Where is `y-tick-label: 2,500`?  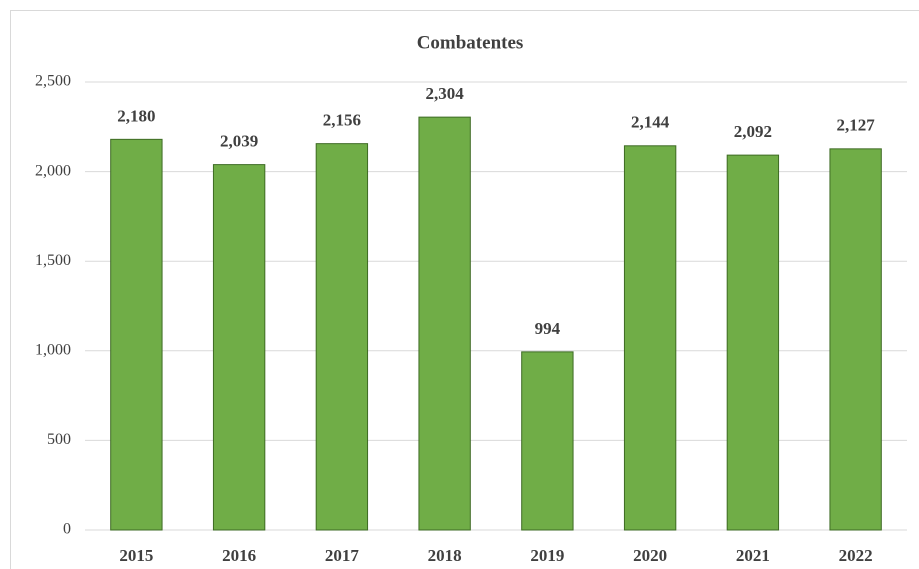
y-tick-label: 2,500 is located at coordinates (53, 81).